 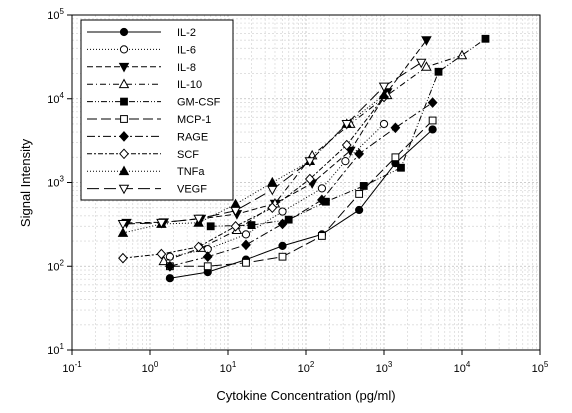 I want to click on legend-box, so click(x=157, y=110).